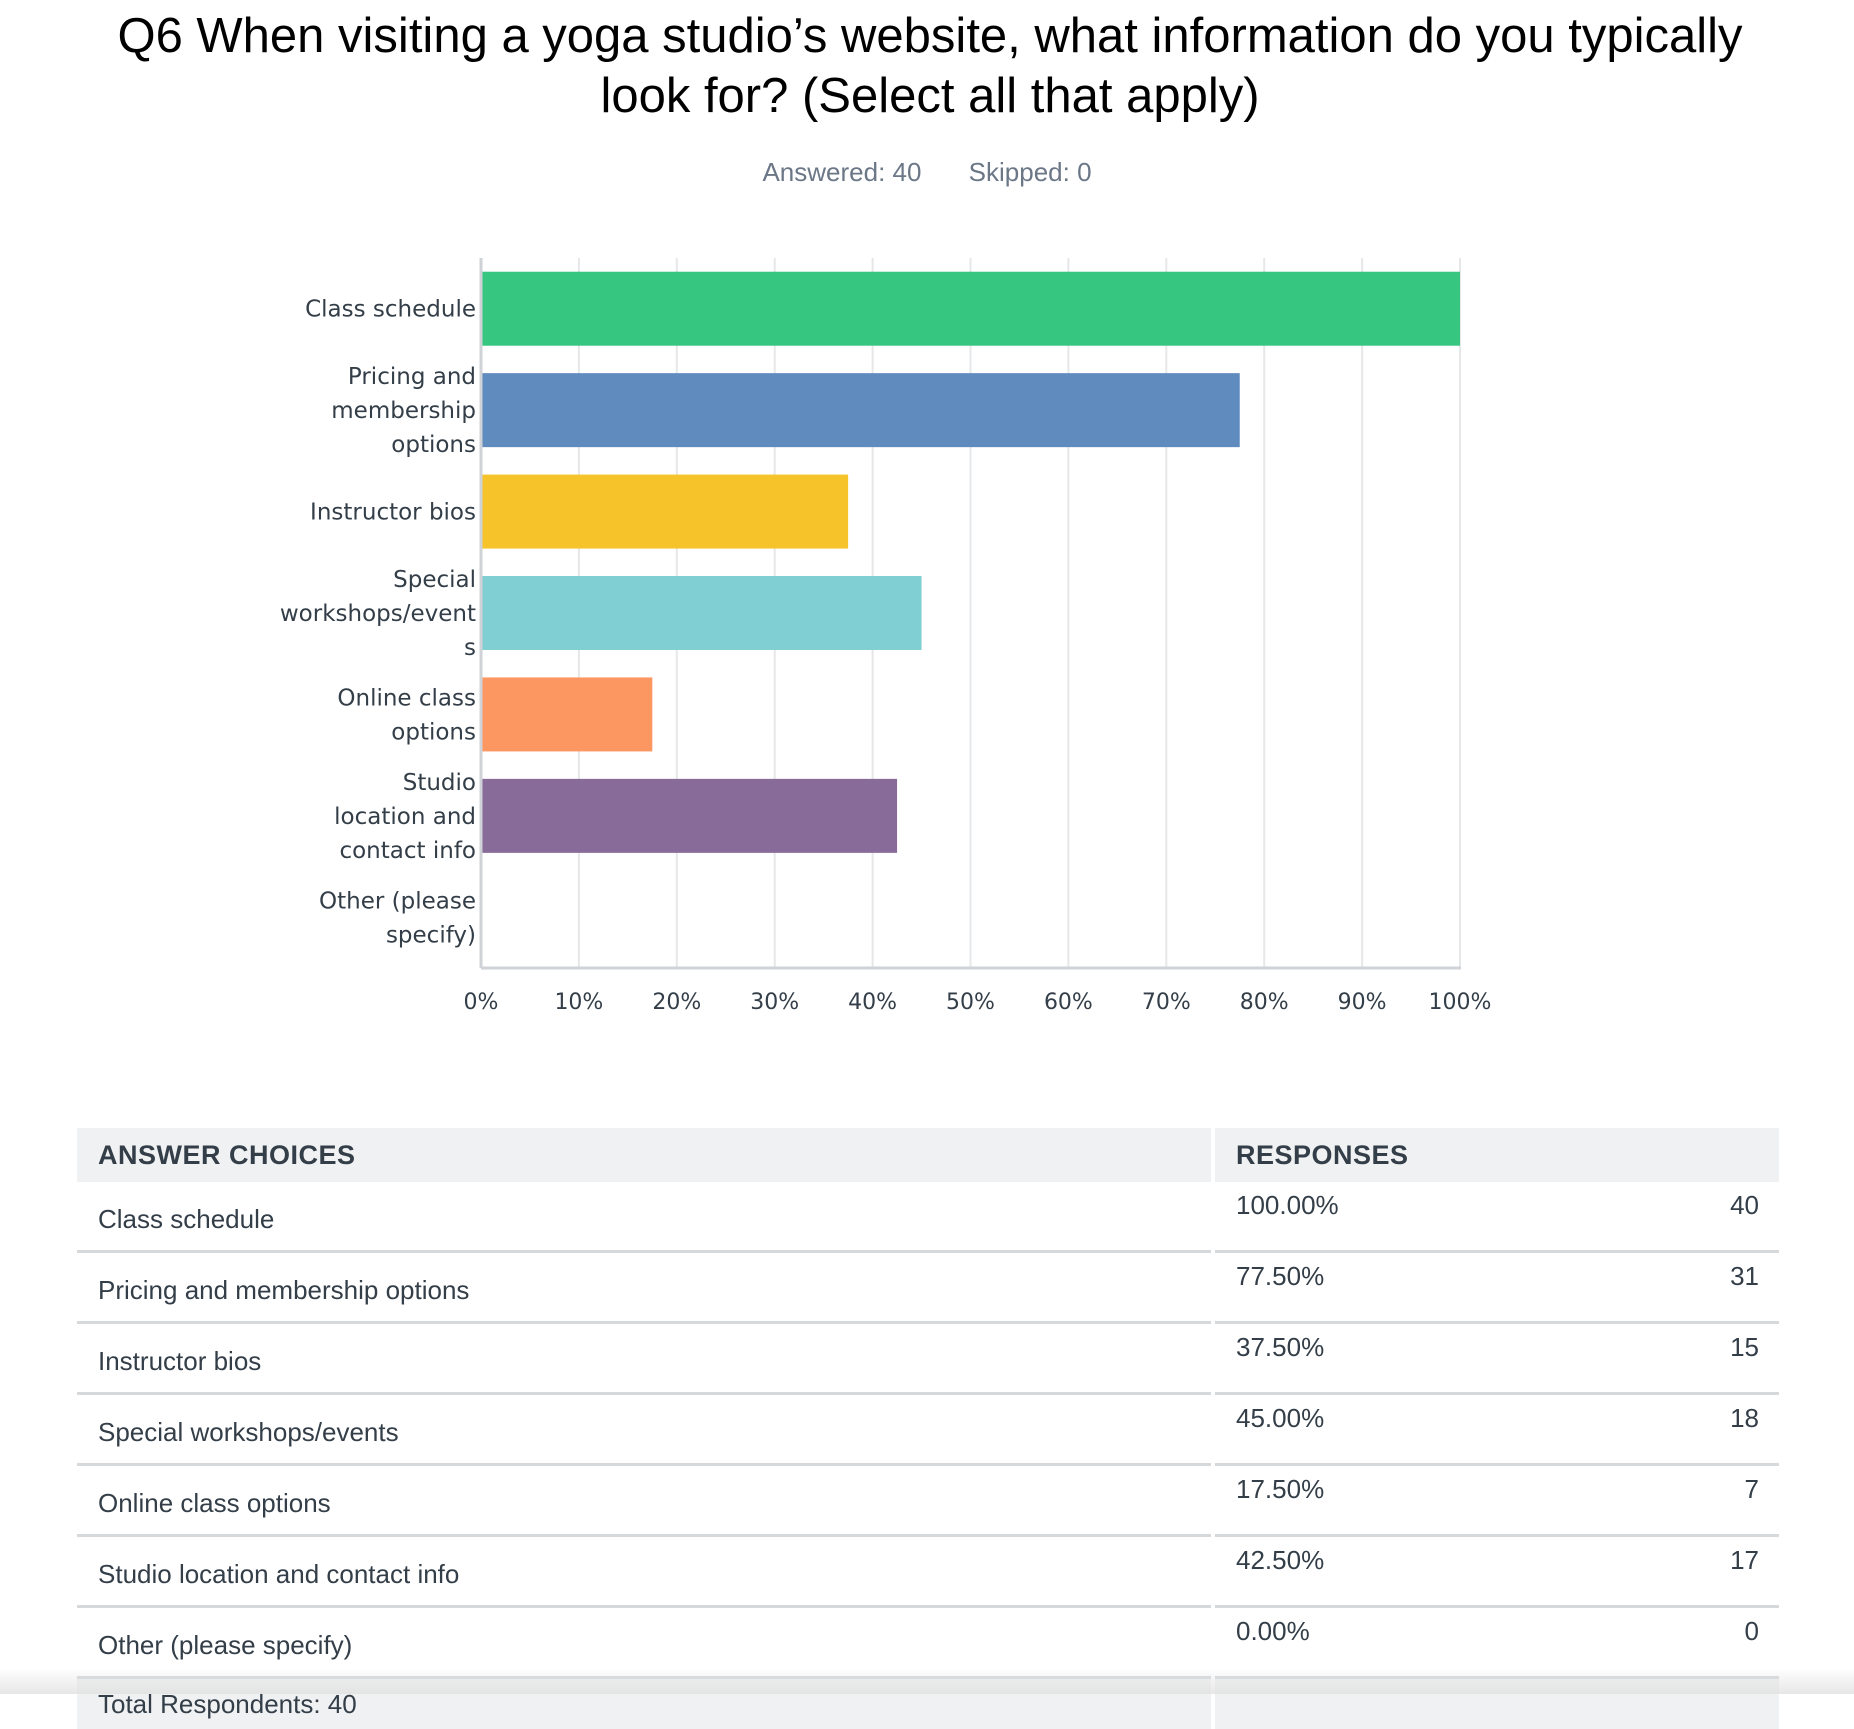 This screenshot has height=1729, width=1854. I want to click on header-responses: RESPONSES, so click(1497, 1155).